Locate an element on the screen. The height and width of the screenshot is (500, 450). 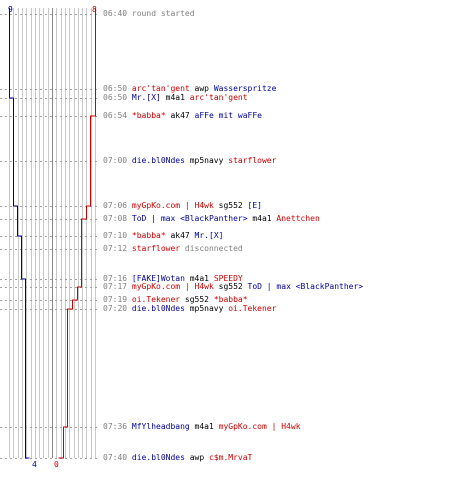
log-timestamp: 07:36 is located at coordinates (115, 426).